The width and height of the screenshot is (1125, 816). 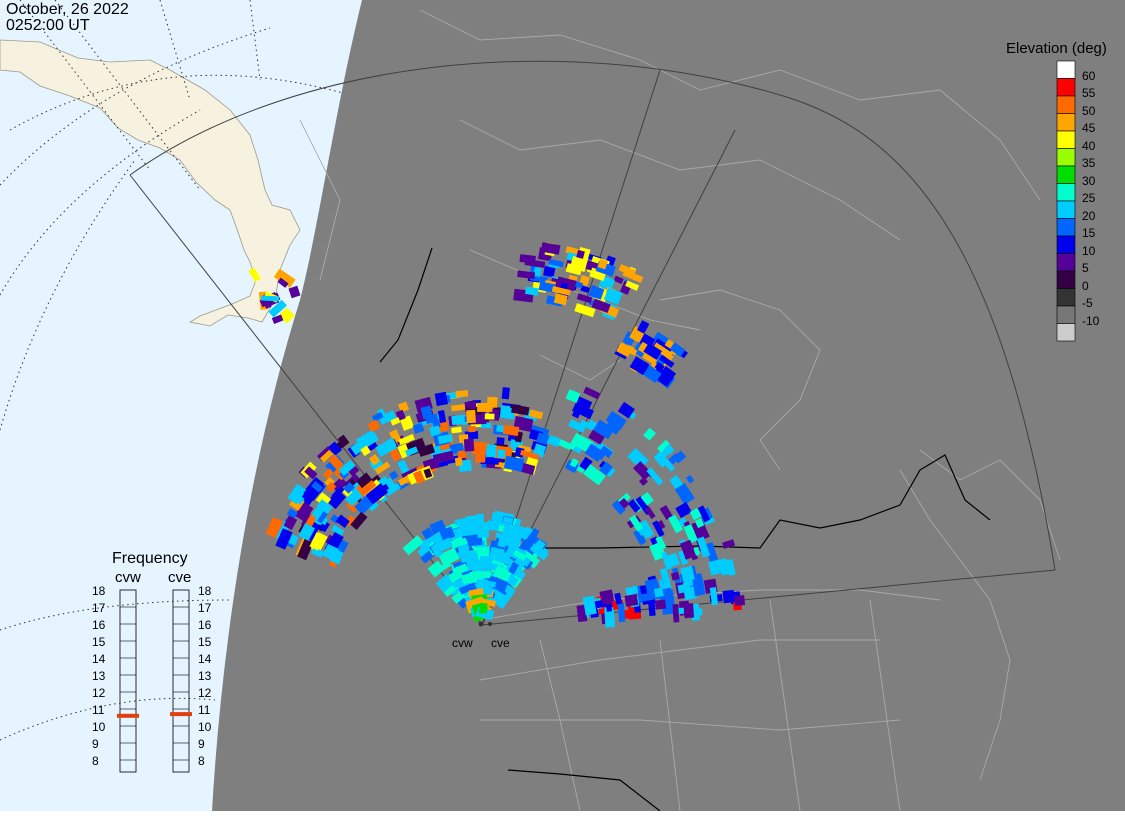 What do you see at coordinates (1089, 128) in the screenshot?
I see `legend-label: 45` at bounding box center [1089, 128].